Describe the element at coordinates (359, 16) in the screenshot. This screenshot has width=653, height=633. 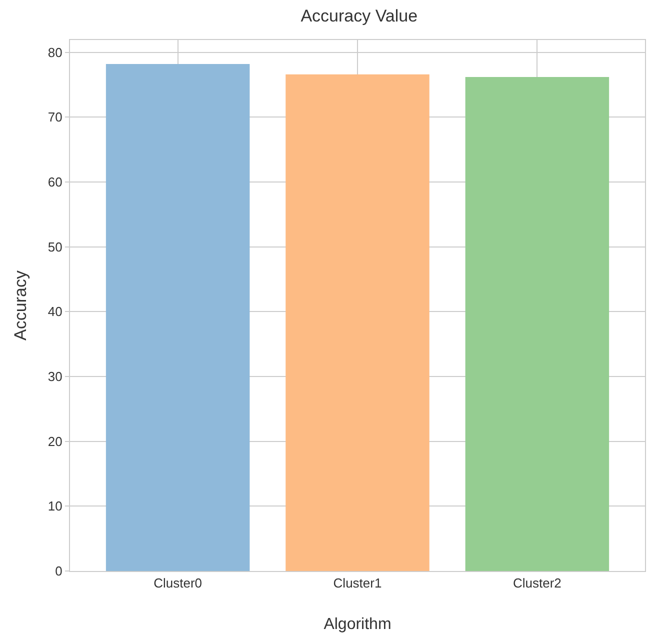
I see `chart-title: Accuracy Value` at that location.